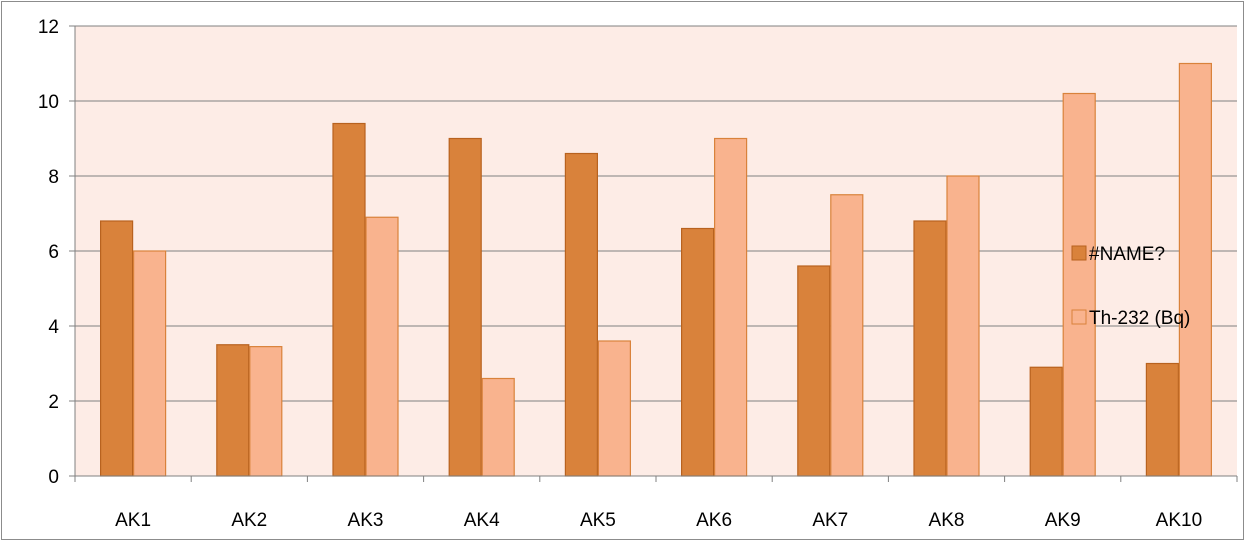 The height and width of the screenshot is (542, 1247). What do you see at coordinates (53, 252) in the screenshot?
I see `y-tick-label: 6` at bounding box center [53, 252].